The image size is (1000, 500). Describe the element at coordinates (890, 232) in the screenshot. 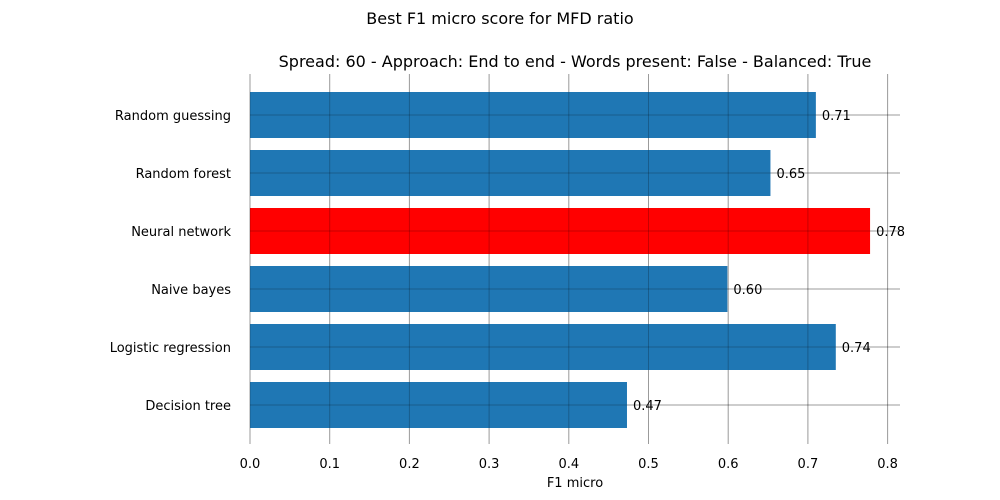

I see `data-label: 0.78` at that location.